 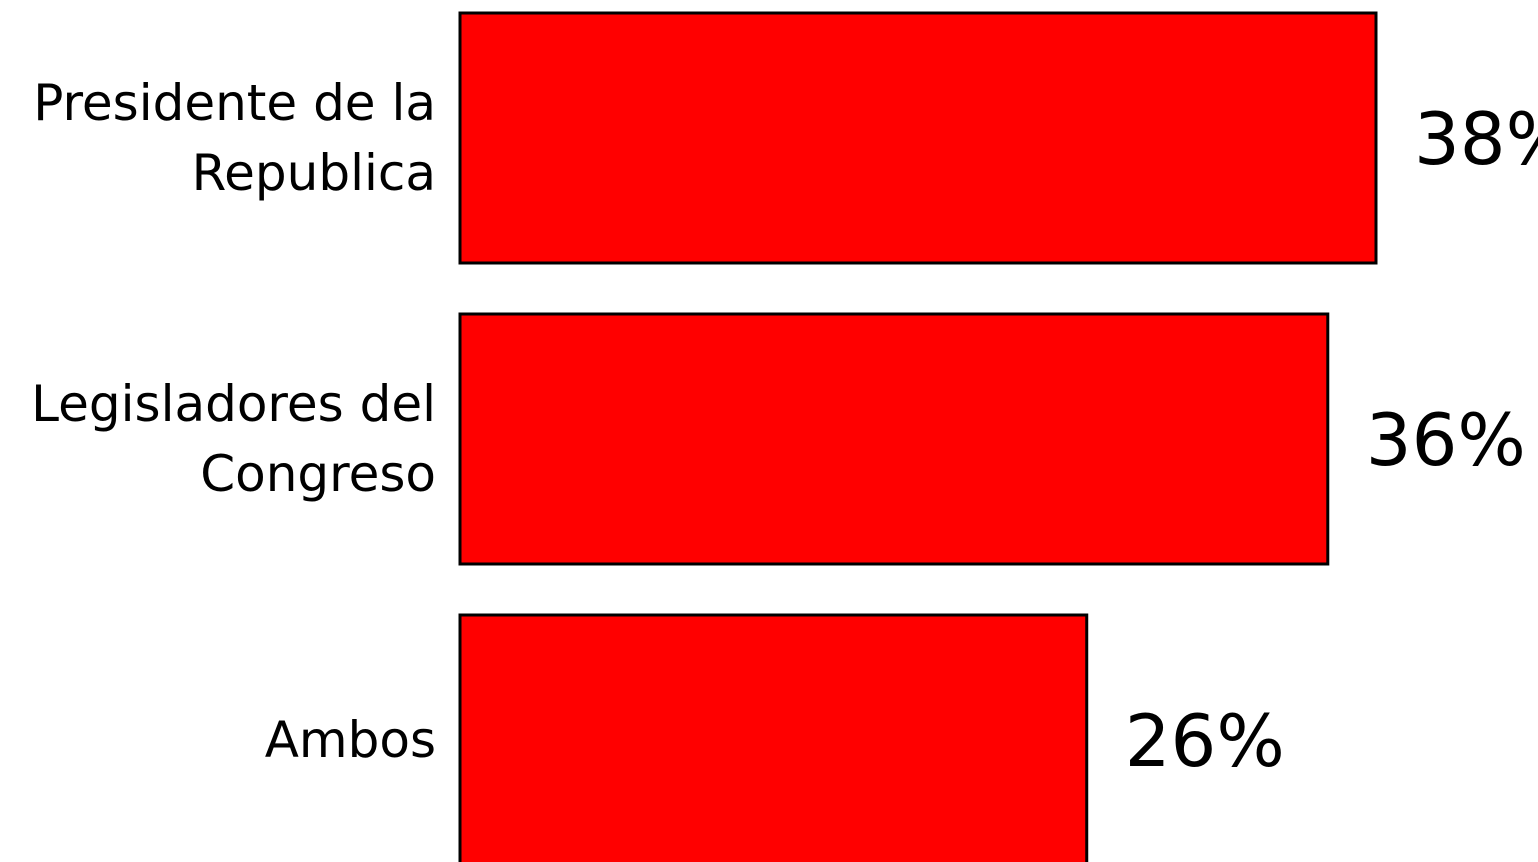 What do you see at coordinates (233, 404) in the screenshot?
I see `category-label-line: Legisladores del` at bounding box center [233, 404].